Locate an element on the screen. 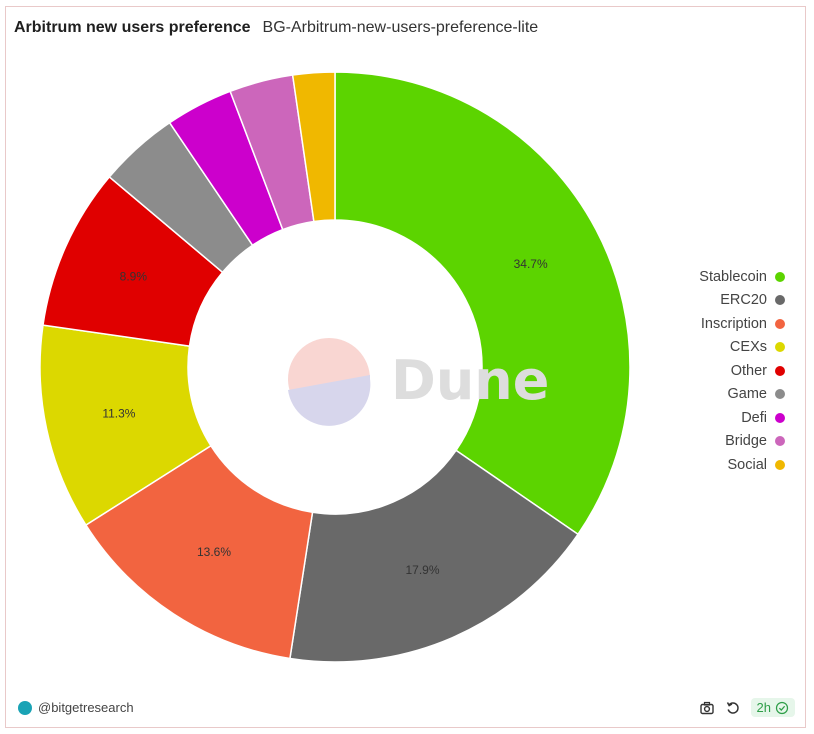 The image size is (814, 734). legend-label: Social is located at coordinates (747, 464).